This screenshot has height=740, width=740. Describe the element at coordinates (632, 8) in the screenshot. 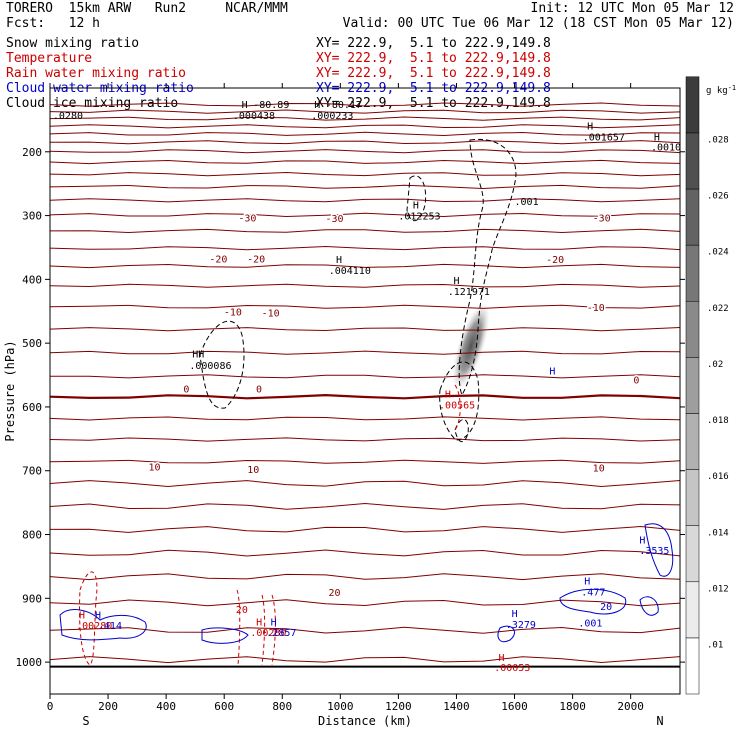

I see `init-time: Init: 12 UTC Mon 05 Mar 12` at that location.